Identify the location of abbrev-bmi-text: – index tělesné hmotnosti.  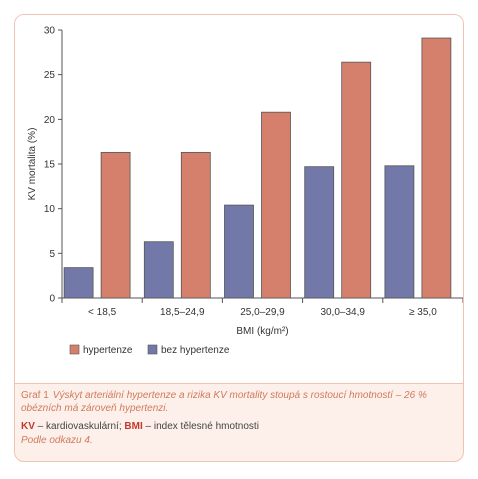
(200, 426).